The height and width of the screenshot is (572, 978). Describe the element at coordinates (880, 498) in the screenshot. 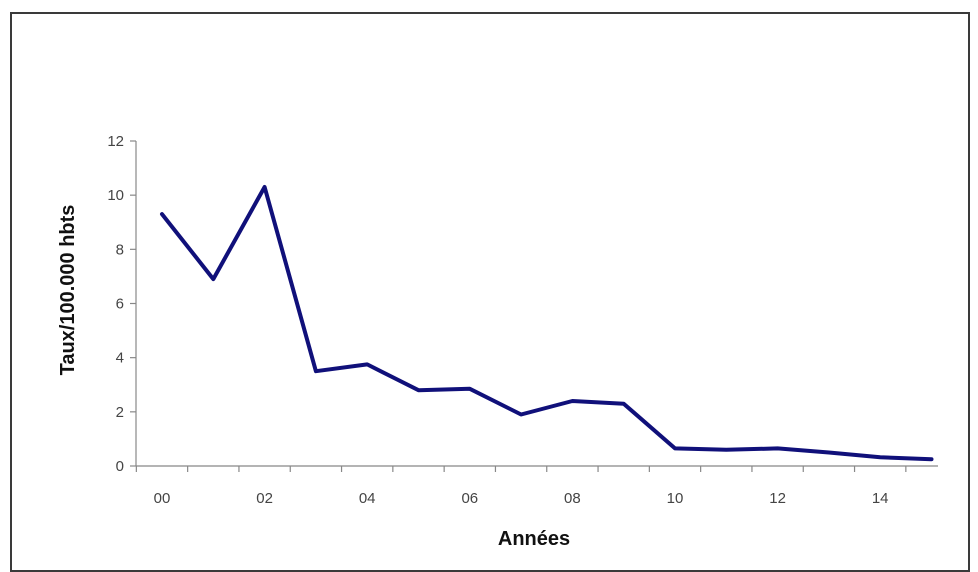

I see `x-tick-label: 14` at that location.